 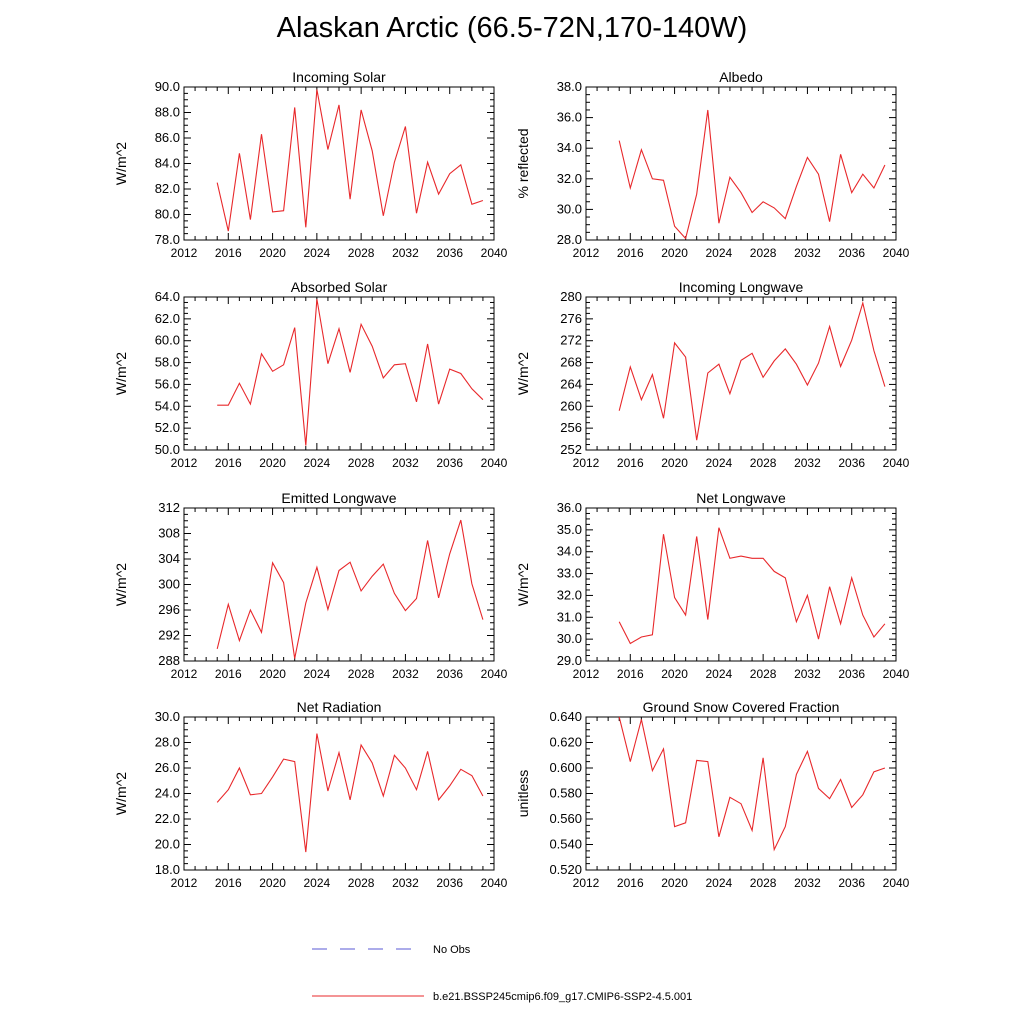 I want to click on albedo-xtick-label: 2012, so click(x=586, y=253).